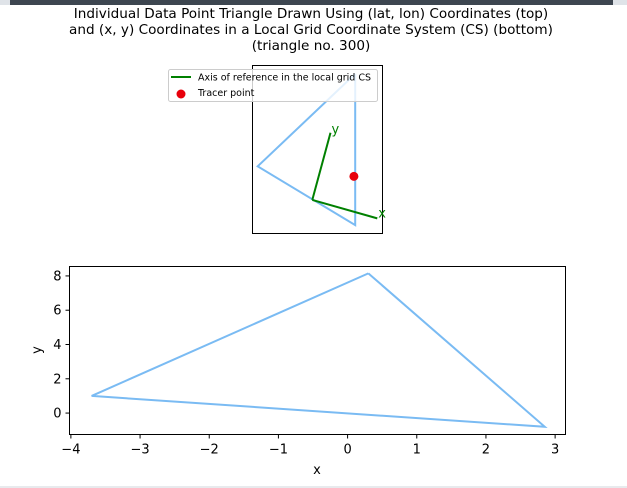 Image resolution: width=627 pixels, height=488 pixels. I want to click on top-panel-frame, so click(317, 149).